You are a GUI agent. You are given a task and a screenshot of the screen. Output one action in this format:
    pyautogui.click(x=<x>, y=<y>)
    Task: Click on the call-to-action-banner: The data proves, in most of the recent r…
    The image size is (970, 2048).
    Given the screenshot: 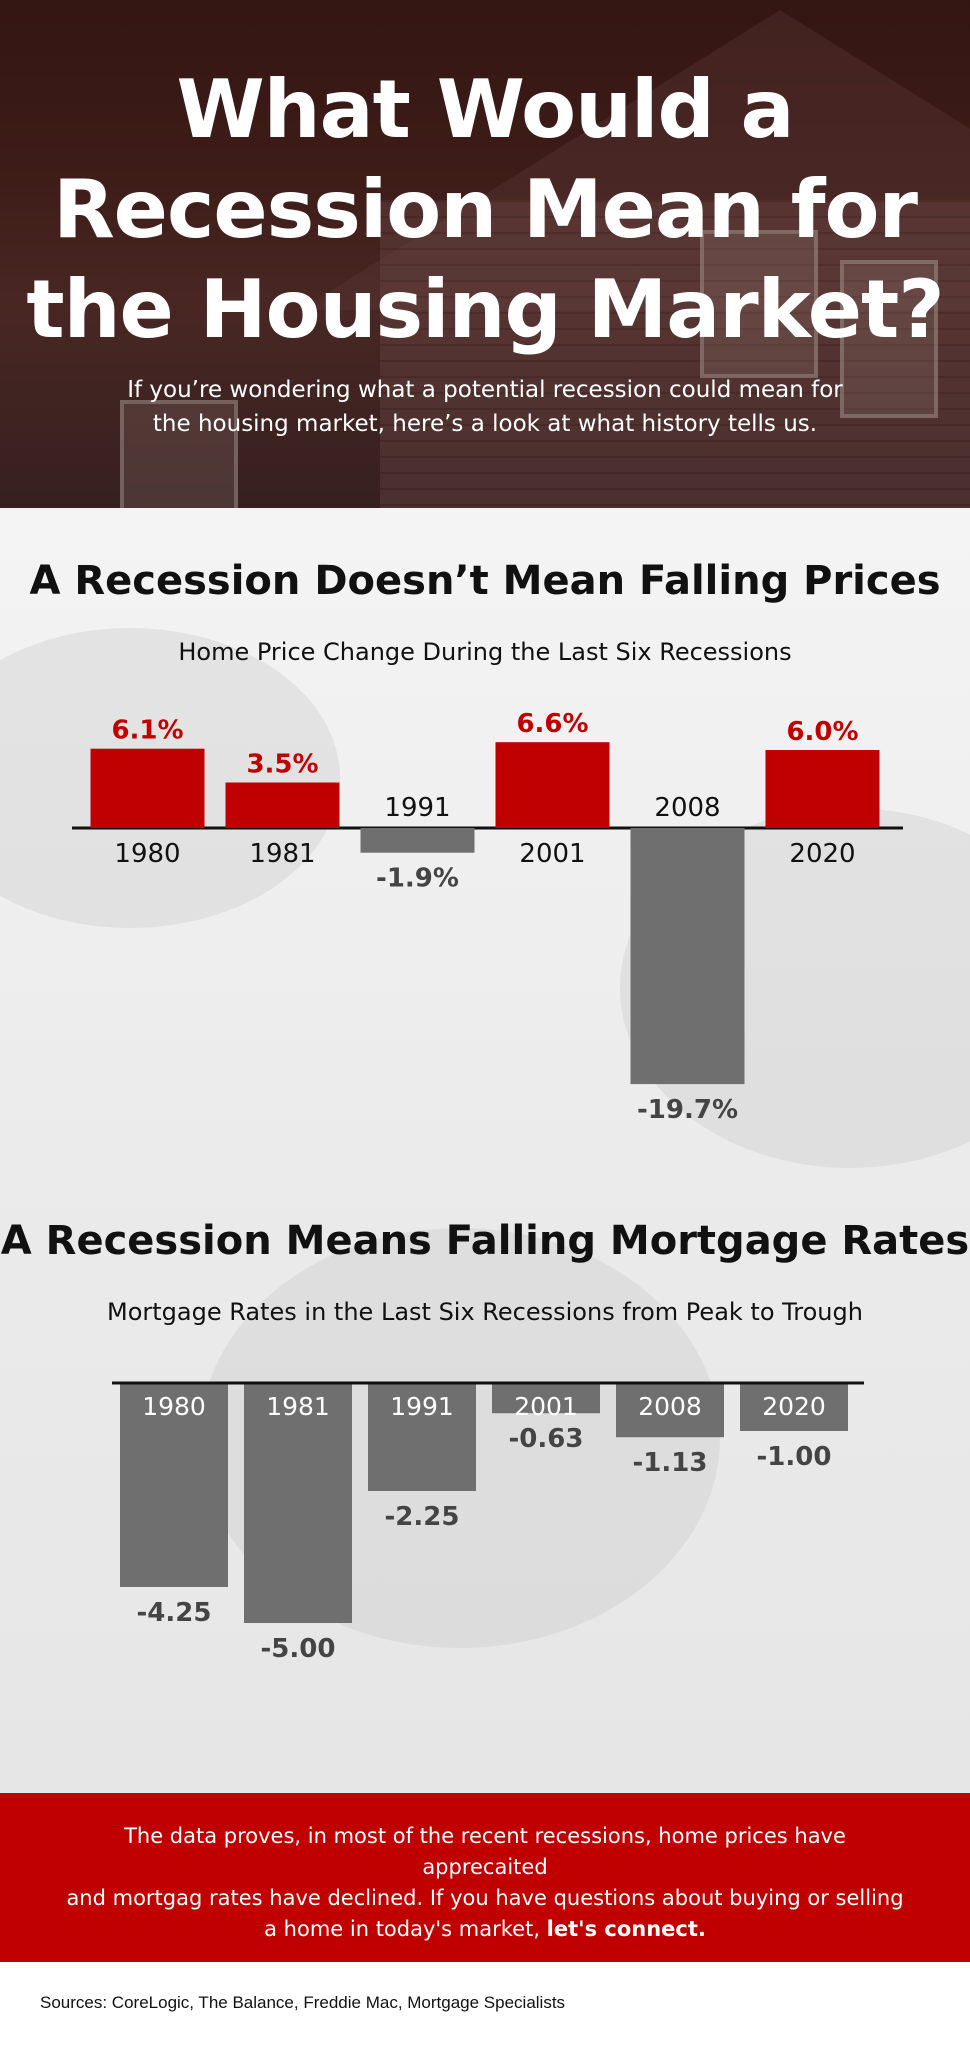 What is the action you would take?
    pyautogui.click(x=485, y=1877)
    